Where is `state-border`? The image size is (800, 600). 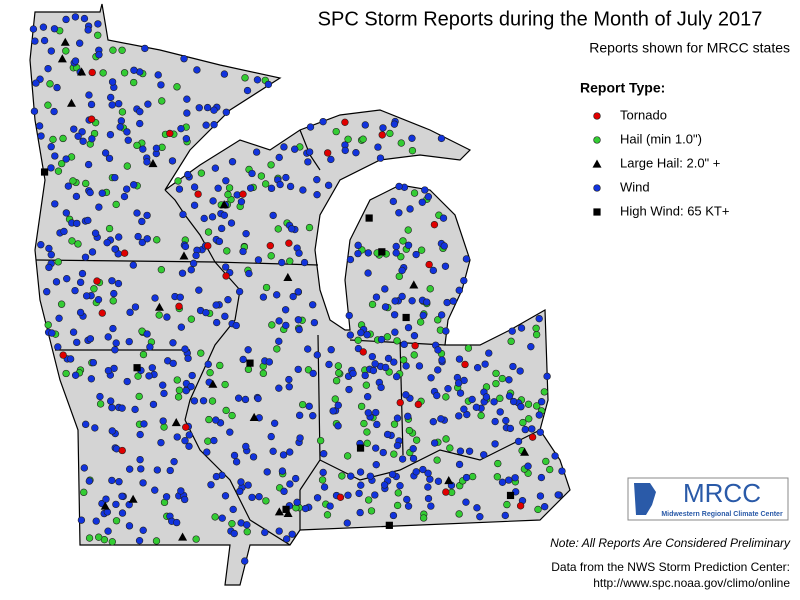 state-border is located at coordinates (430, 455).